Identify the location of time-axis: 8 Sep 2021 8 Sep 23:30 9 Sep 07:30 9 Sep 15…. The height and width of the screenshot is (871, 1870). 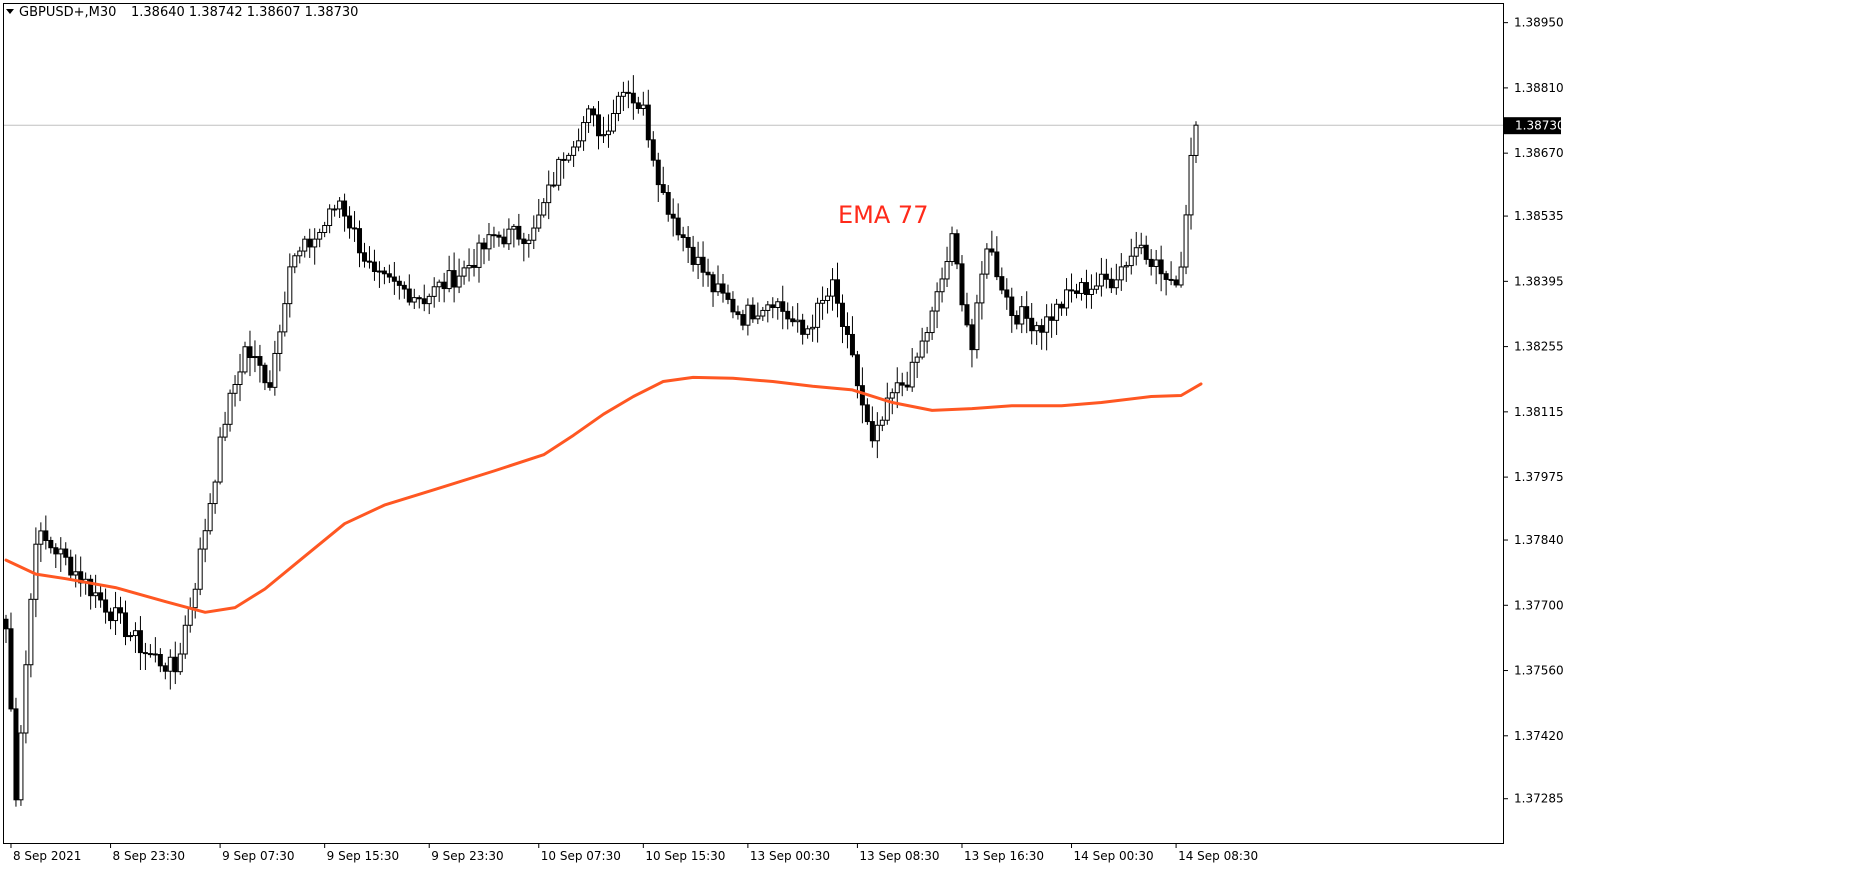
(634, 853).